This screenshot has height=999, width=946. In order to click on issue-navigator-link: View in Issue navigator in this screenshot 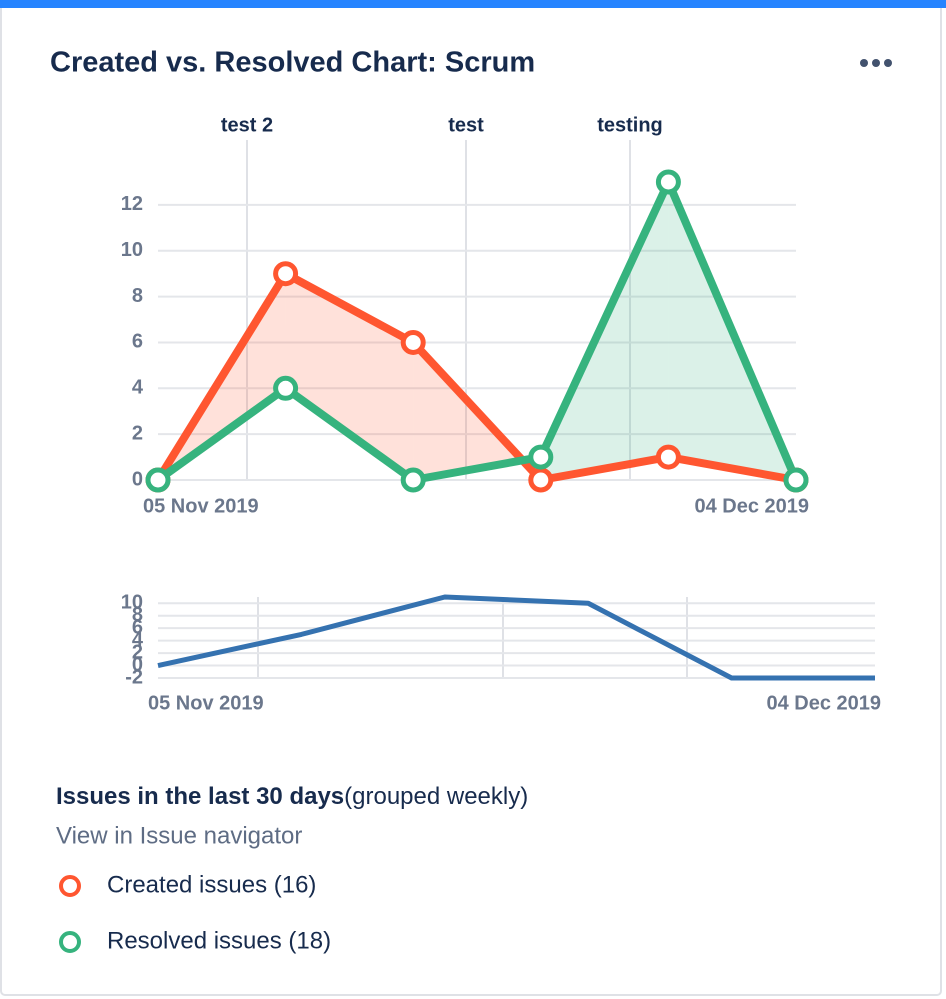, I will do `click(179, 835)`.